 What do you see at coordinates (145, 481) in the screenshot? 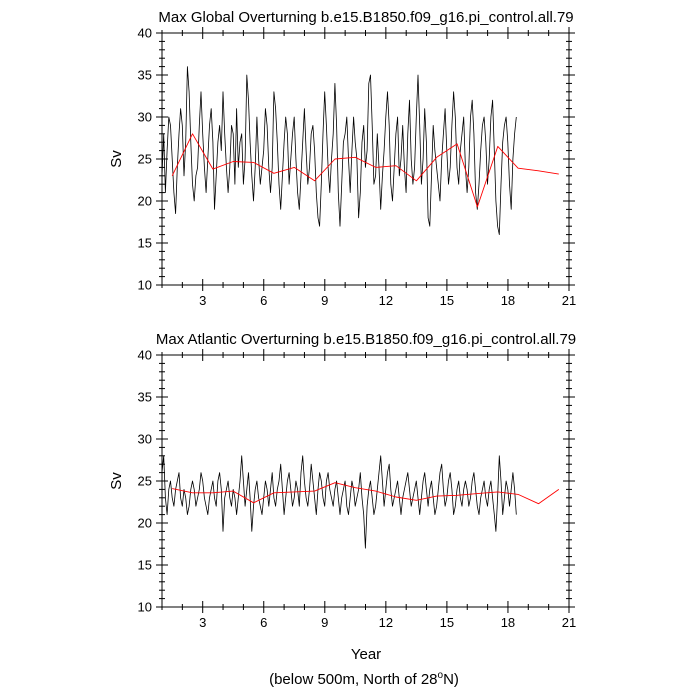
I see `atlantic-ytick-label-25: 25` at bounding box center [145, 481].